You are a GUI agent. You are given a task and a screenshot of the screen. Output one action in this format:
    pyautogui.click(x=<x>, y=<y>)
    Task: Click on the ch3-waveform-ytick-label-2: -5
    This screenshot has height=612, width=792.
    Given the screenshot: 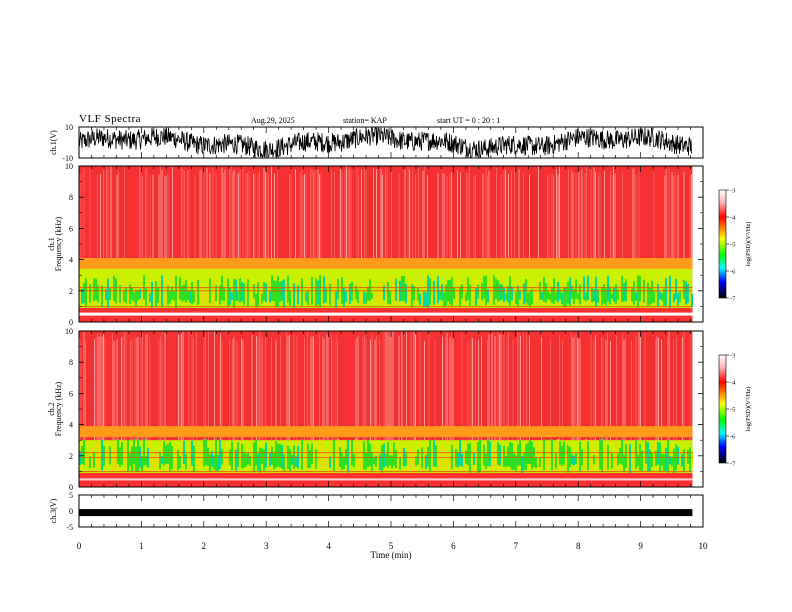 What is the action you would take?
    pyautogui.click(x=69, y=527)
    